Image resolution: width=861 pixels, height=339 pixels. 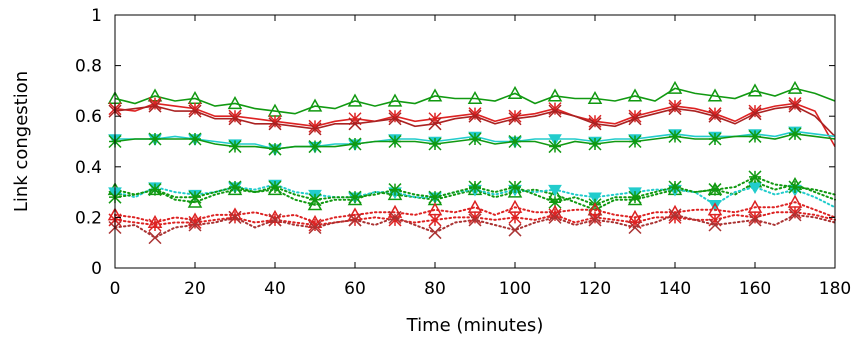 I want to click on y-tick-label: 0.2, so click(x=88, y=218).